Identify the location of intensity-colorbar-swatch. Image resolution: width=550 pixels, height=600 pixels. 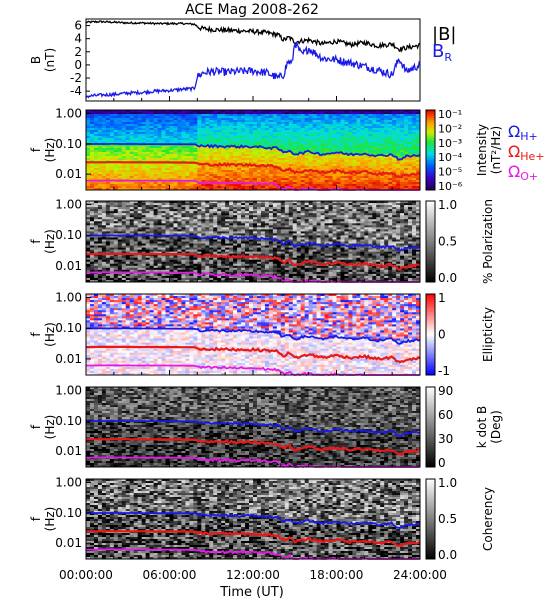
(430, 139).